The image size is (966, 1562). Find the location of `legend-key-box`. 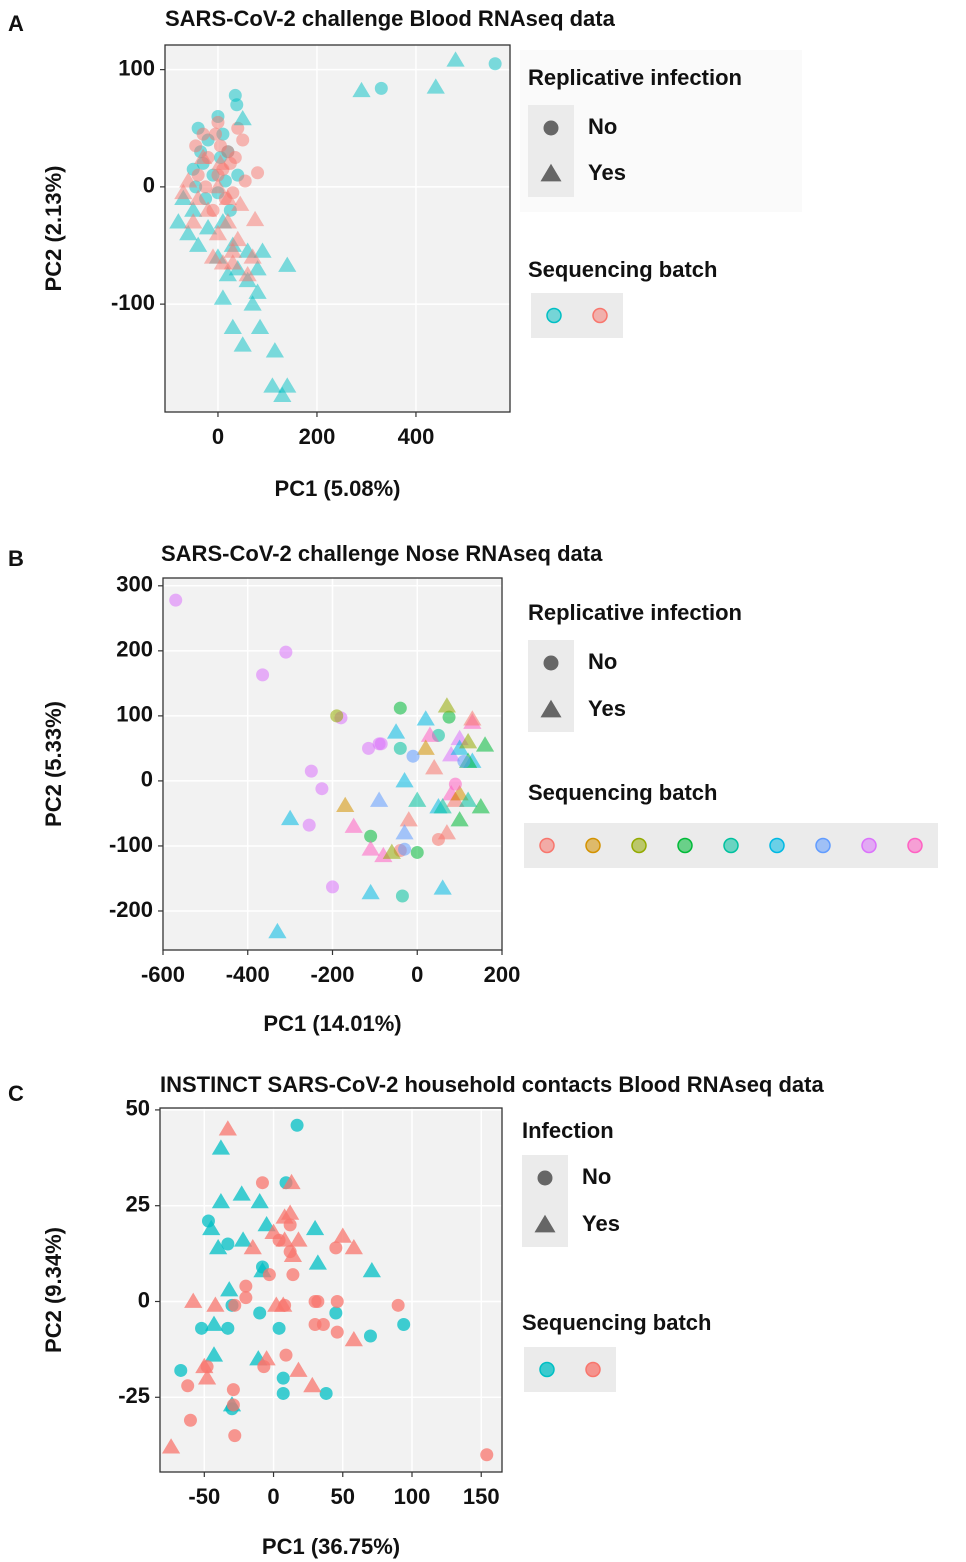

legend-key-box is located at coordinates (545, 1201).